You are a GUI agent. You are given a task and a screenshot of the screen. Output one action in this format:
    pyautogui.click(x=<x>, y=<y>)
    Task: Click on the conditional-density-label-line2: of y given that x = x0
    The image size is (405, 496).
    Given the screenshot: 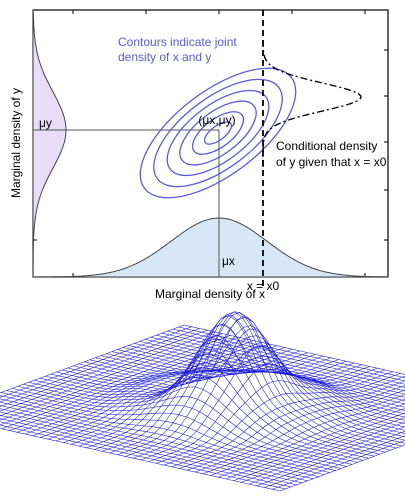 What is the action you would take?
    pyautogui.click(x=331, y=162)
    